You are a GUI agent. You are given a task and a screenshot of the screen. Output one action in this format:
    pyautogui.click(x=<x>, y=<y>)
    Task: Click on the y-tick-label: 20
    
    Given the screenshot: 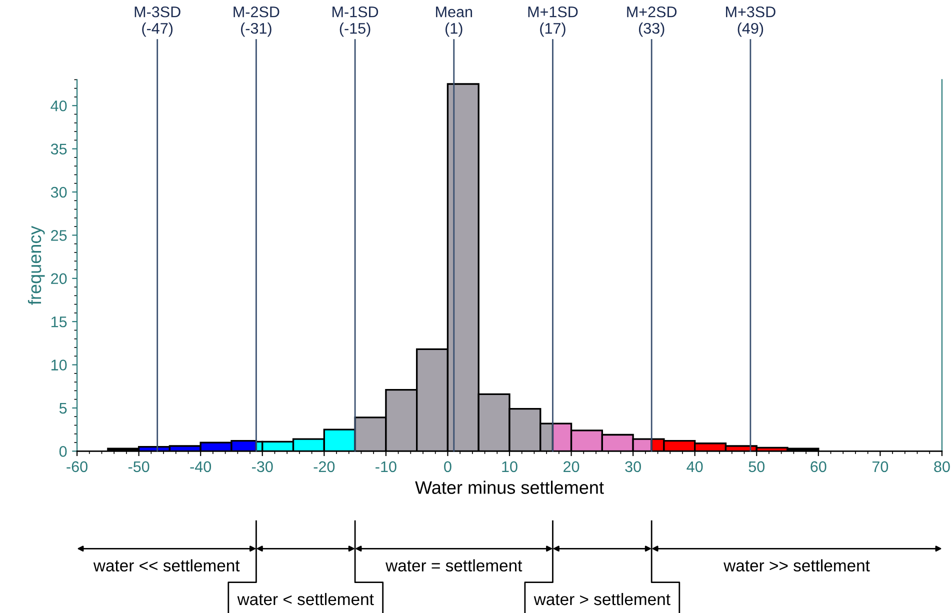 What is the action you would take?
    pyautogui.click(x=59, y=278)
    